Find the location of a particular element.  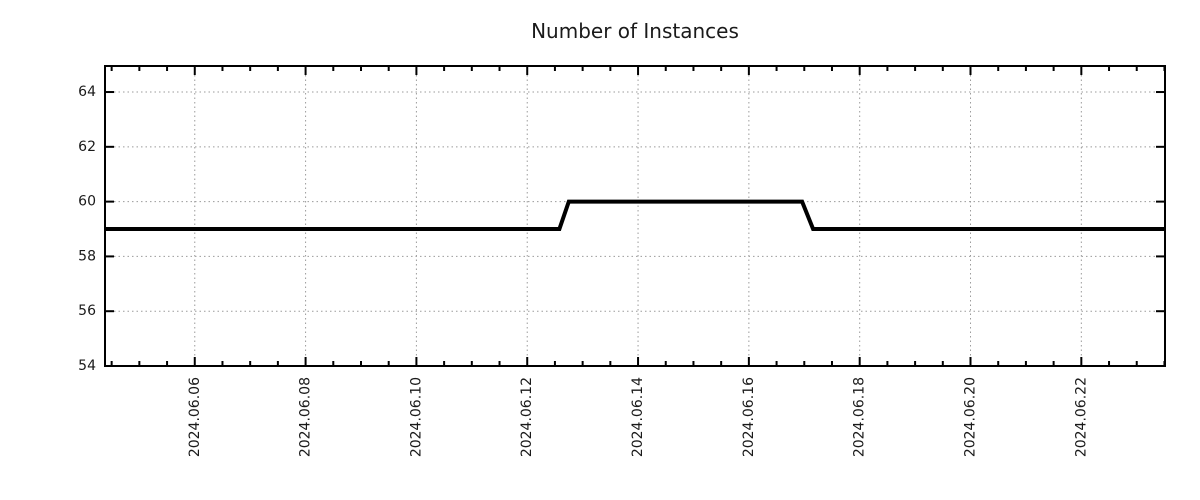

x-tick-label: 2024.06.18 is located at coordinates (860, 417).